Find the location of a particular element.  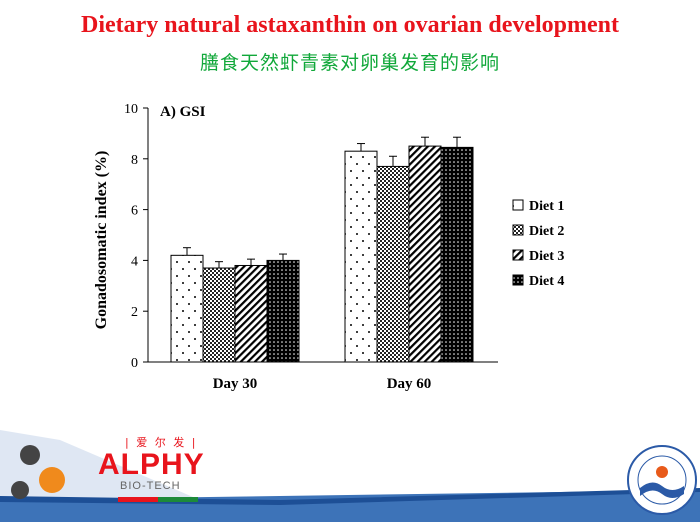

y-tick-label: 10 is located at coordinates (131, 109).